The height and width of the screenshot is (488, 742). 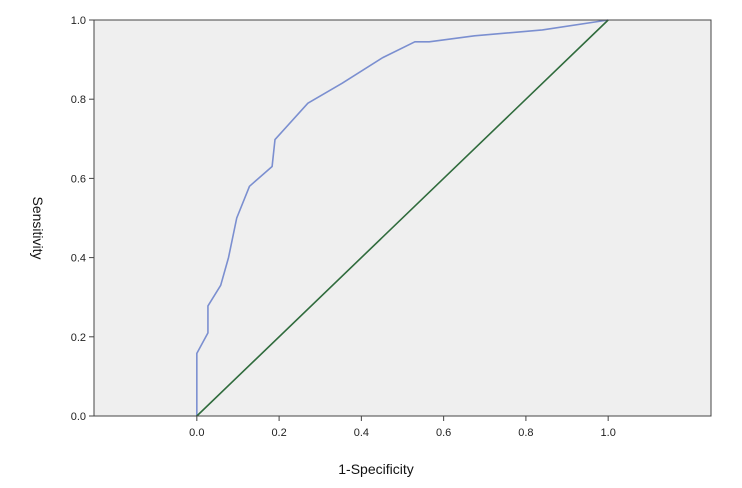 What do you see at coordinates (78, 100) in the screenshot?
I see `y-tick-label: 0.8` at bounding box center [78, 100].